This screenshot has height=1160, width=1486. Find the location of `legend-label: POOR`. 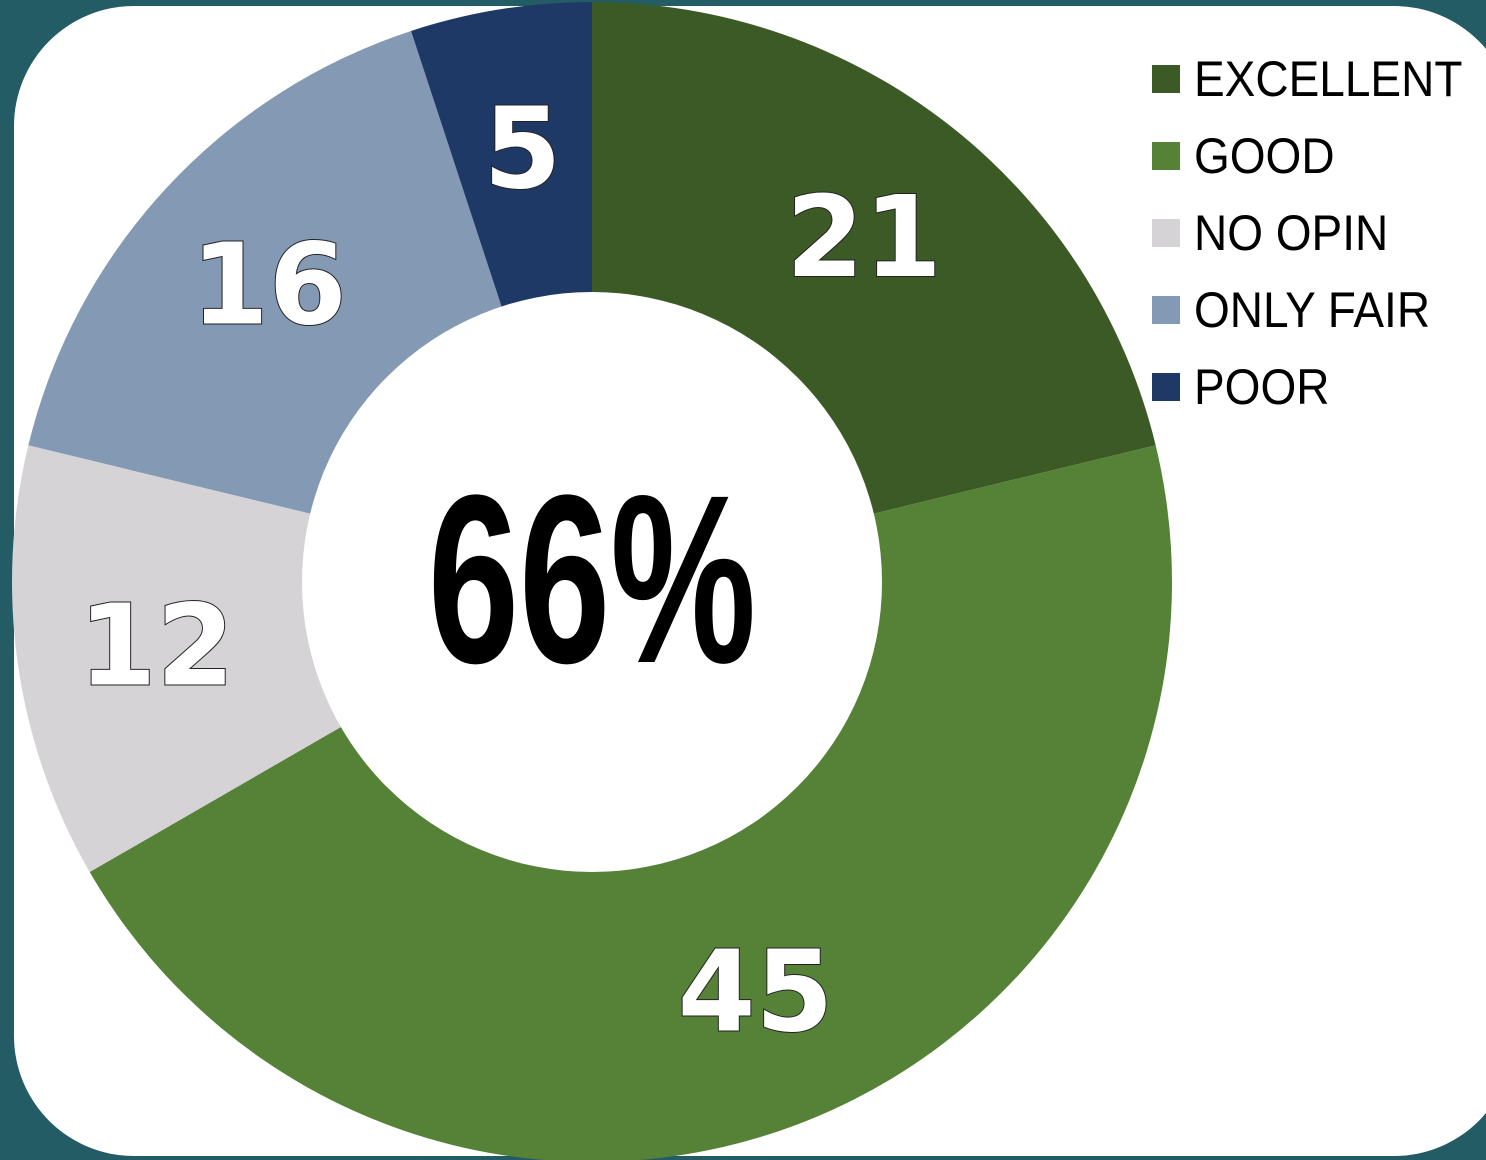

legend-label: POOR is located at coordinates (1262, 386).